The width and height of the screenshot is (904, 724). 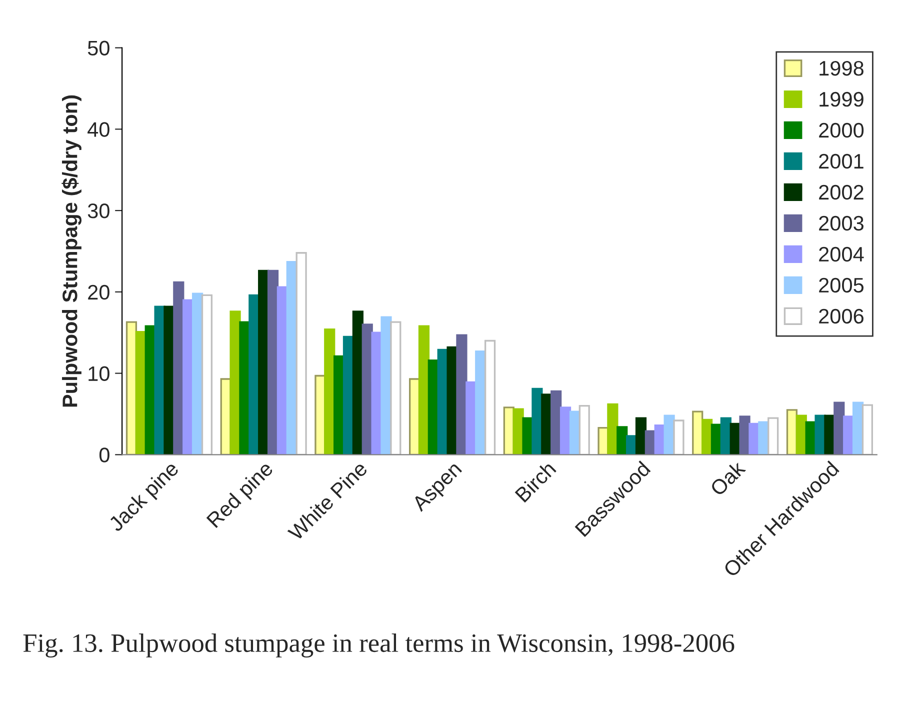 I want to click on legend-label: 2001, so click(x=841, y=161).